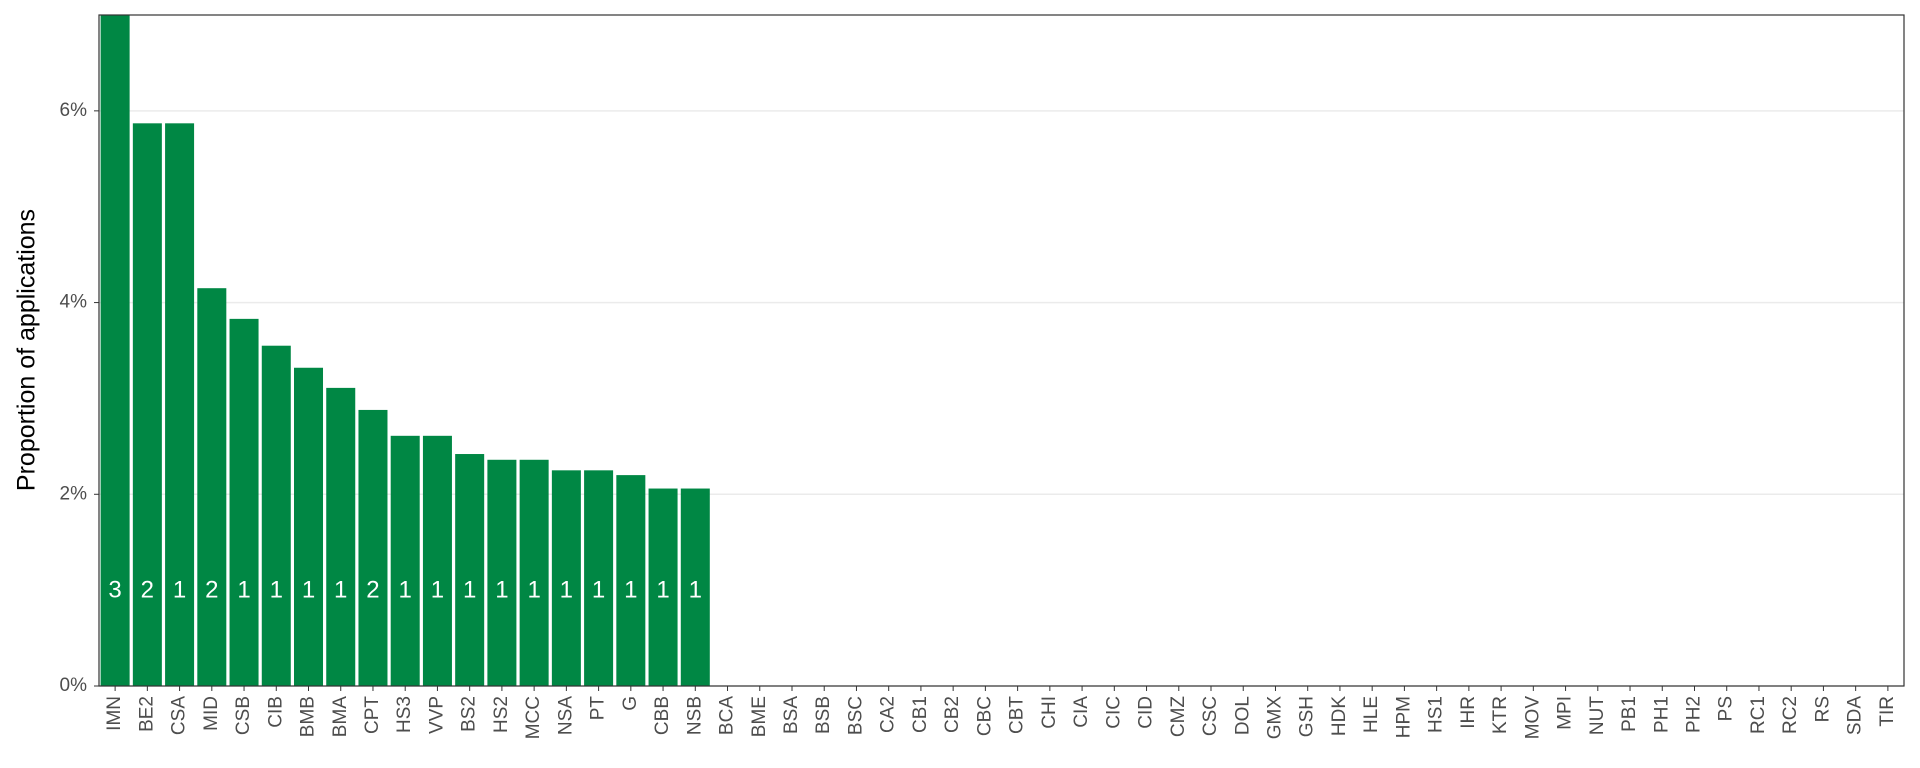 This screenshot has height=768, width=1920. What do you see at coordinates (1307, 716) in the screenshot?
I see `x-tick-label: GSH` at bounding box center [1307, 716].